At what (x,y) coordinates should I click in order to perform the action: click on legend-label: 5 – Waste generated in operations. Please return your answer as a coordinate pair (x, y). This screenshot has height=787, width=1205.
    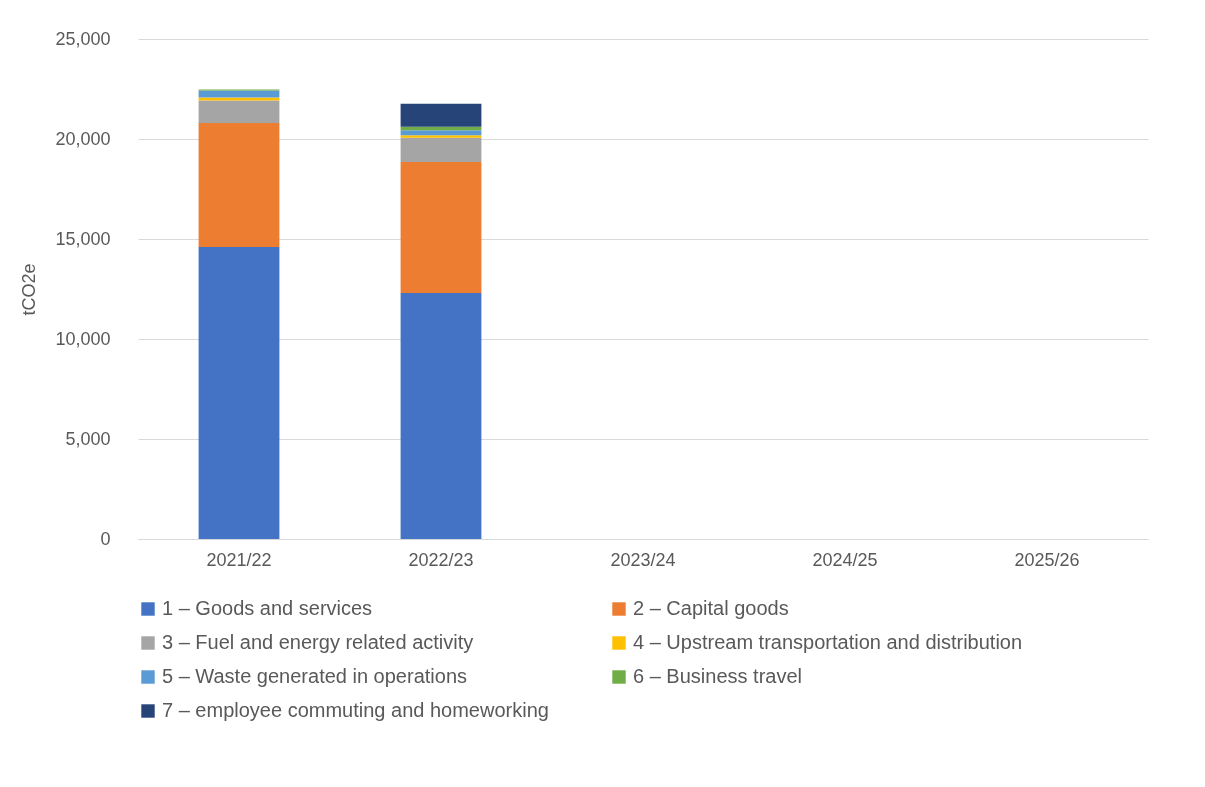
    Looking at the image, I should click on (315, 676).